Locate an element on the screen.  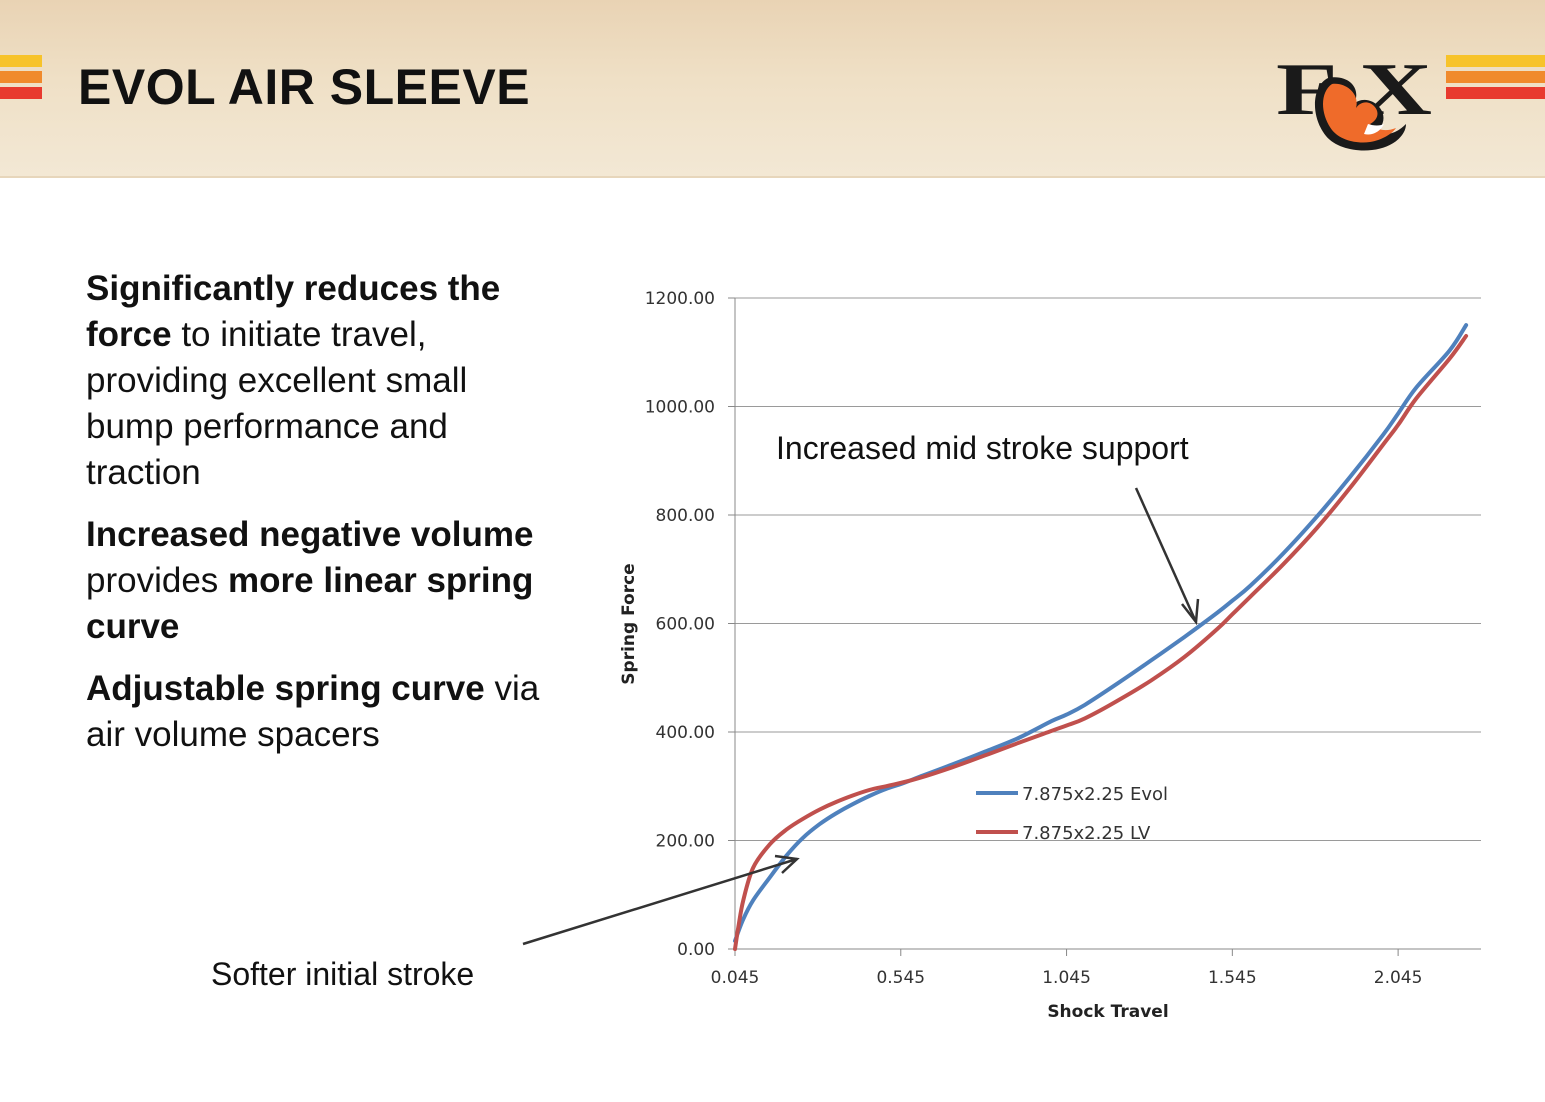
header-stripes-left is located at coordinates (21, 79).